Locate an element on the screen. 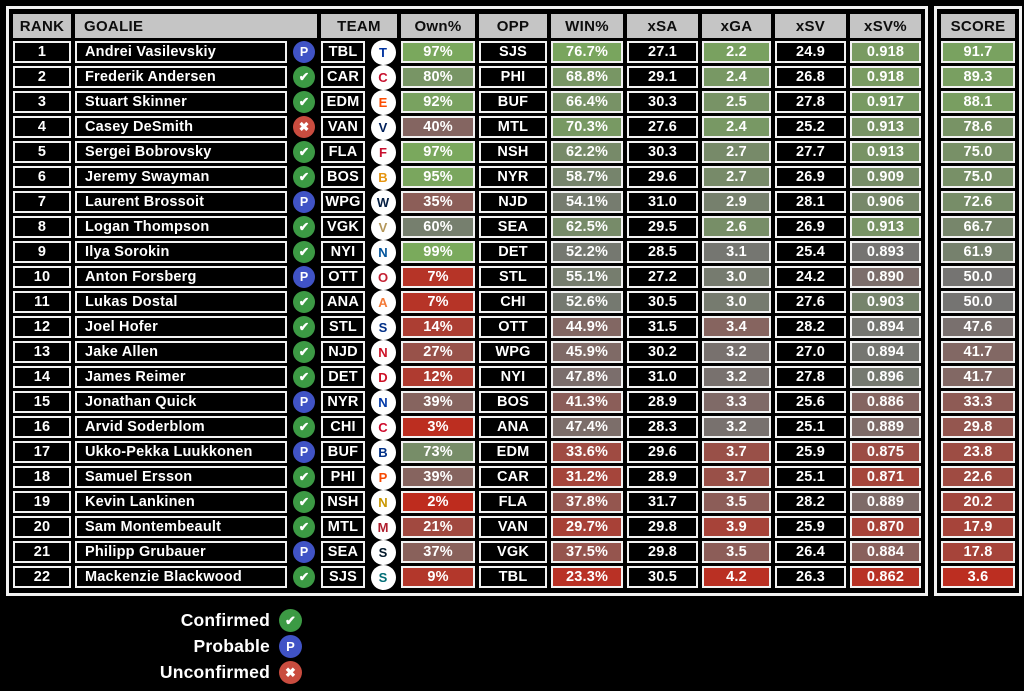 The height and width of the screenshot is (691, 1024). team-logo-cell: P is located at coordinates (383, 477).